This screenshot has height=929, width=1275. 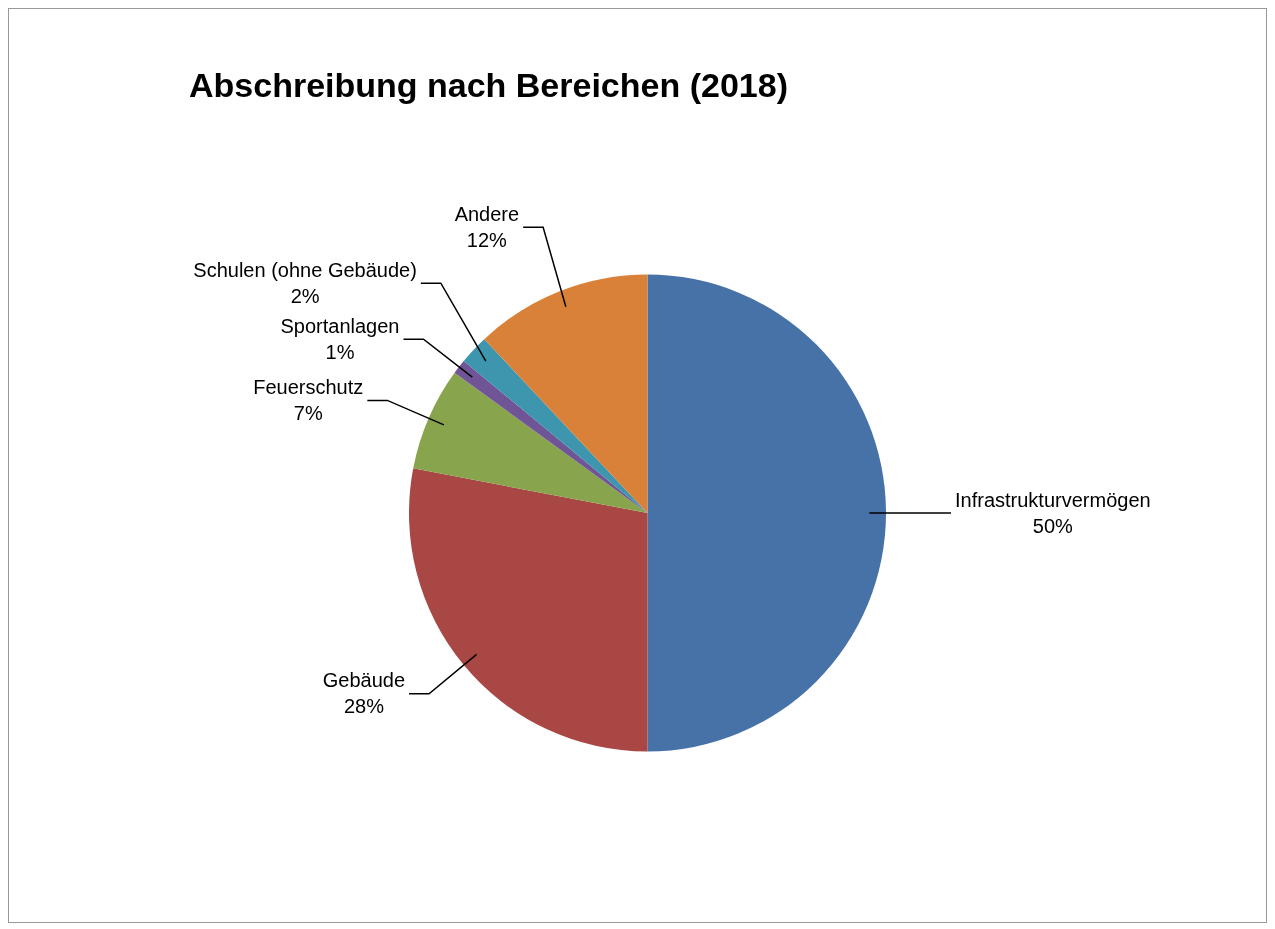 What do you see at coordinates (364, 706) in the screenshot?
I see `data-label: 28%` at bounding box center [364, 706].